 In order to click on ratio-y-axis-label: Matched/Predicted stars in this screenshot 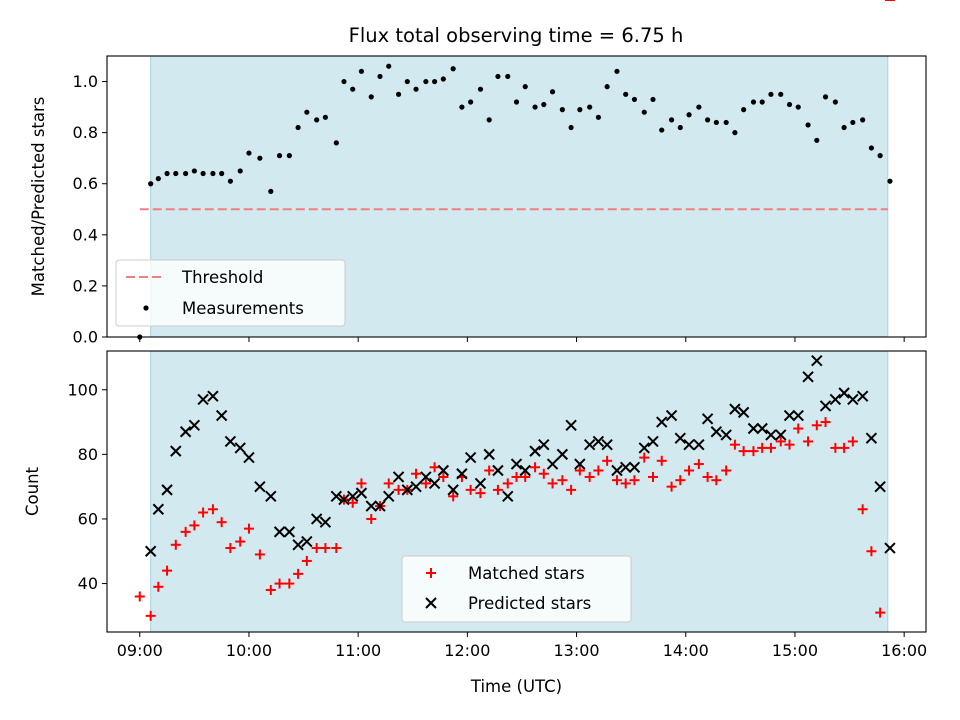, I will do `click(38, 197)`.